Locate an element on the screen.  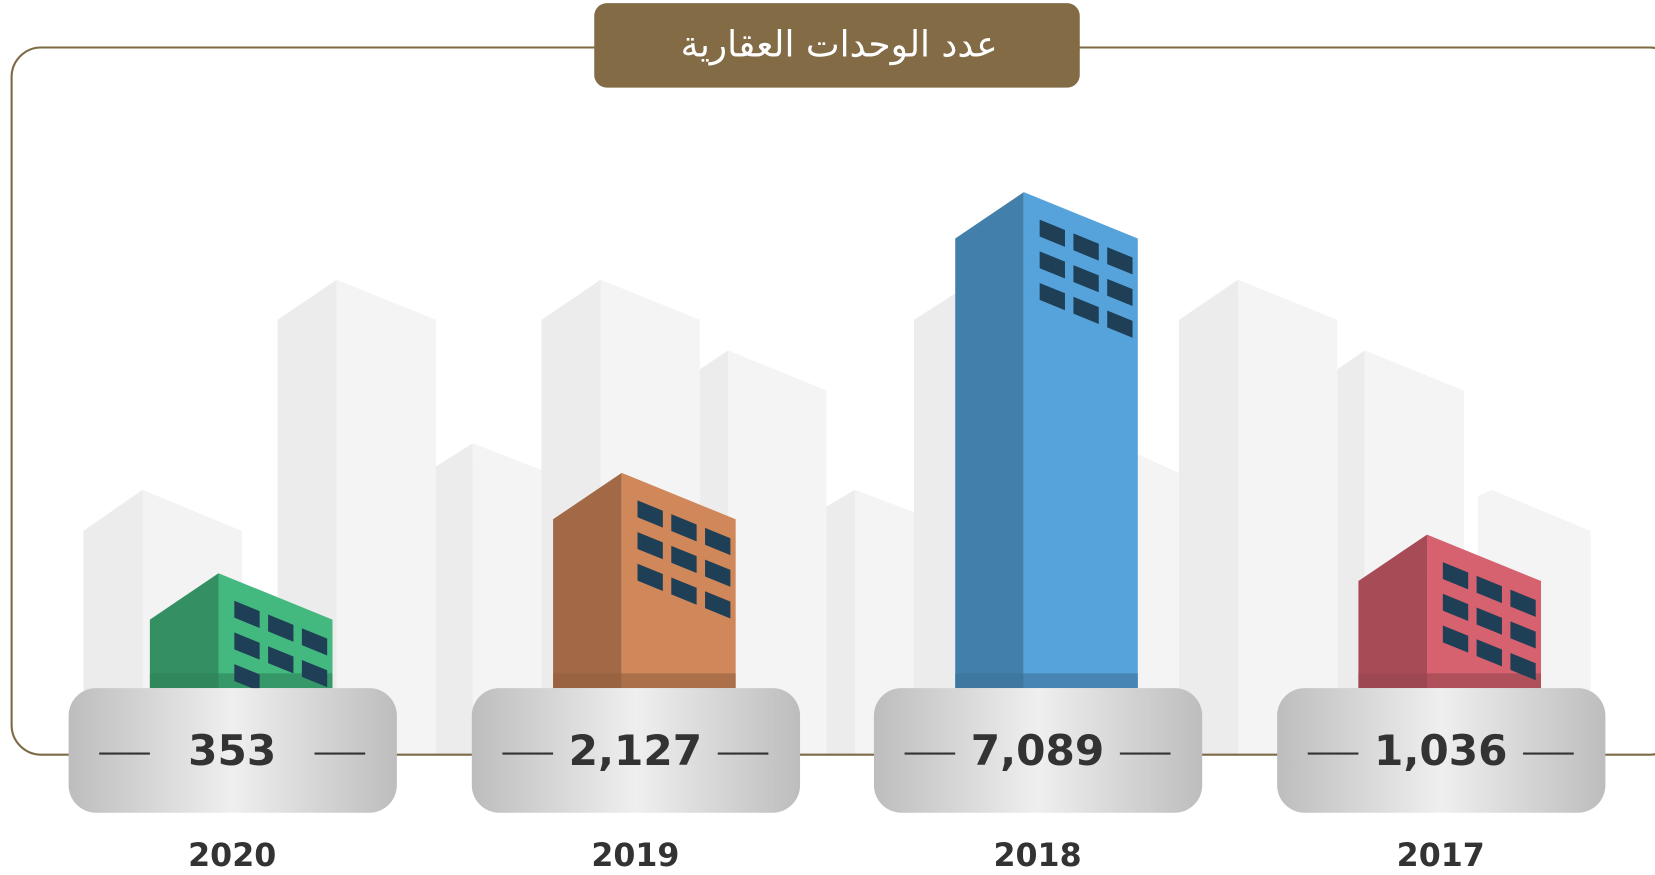
value-label: 1,036 is located at coordinates (1441, 750).